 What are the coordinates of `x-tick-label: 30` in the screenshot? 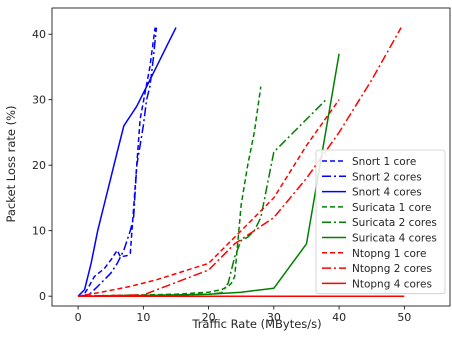 It's located at (274, 317).